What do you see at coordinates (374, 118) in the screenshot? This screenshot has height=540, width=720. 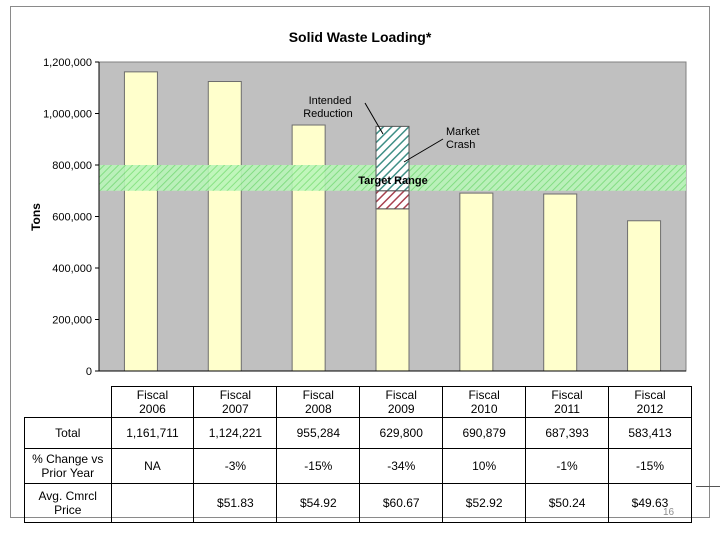 I see `intended-reduction-pointer` at bounding box center [374, 118].